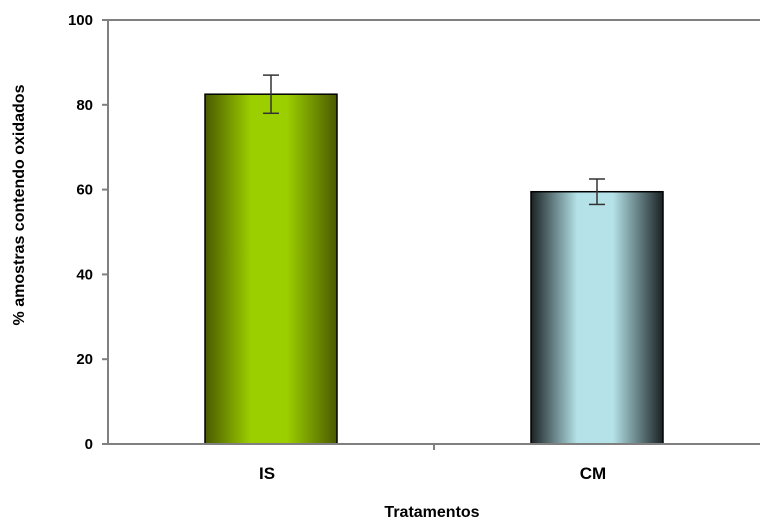 The height and width of the screenshot is (522, 760). What do you see at coordinates (271, 269) in the screenshot?
I see `bar-is` at bounding box center [271, 269].